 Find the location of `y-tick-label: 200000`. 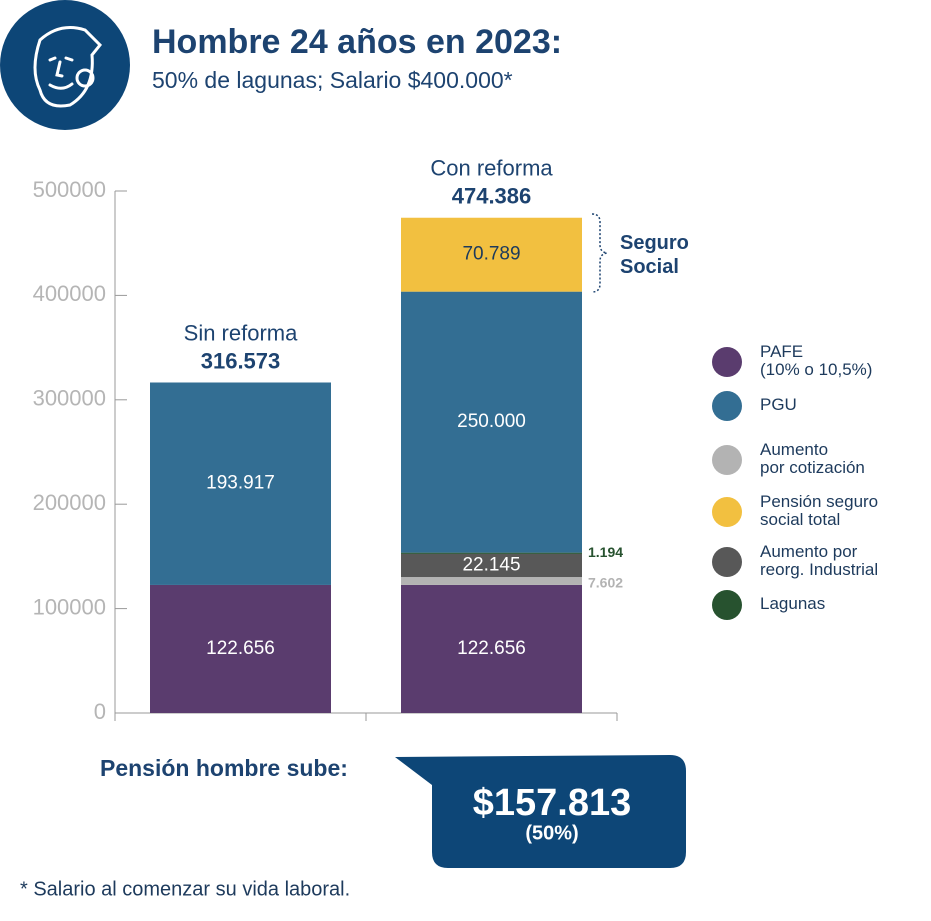

y-tick-label: 200000 is located at coordinates (69, 502).